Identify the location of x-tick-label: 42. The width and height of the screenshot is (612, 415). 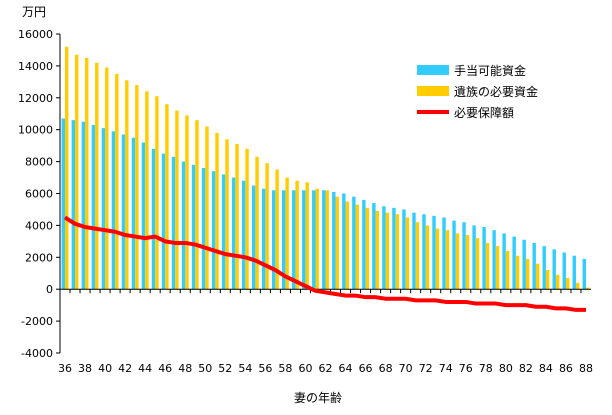
(125, 368).